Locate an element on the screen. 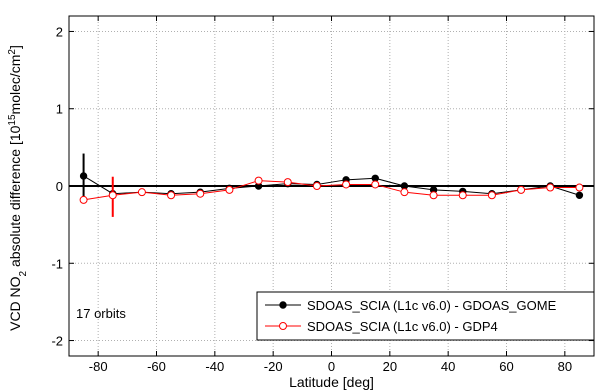  legend-box is located at coordinates (425, 316).